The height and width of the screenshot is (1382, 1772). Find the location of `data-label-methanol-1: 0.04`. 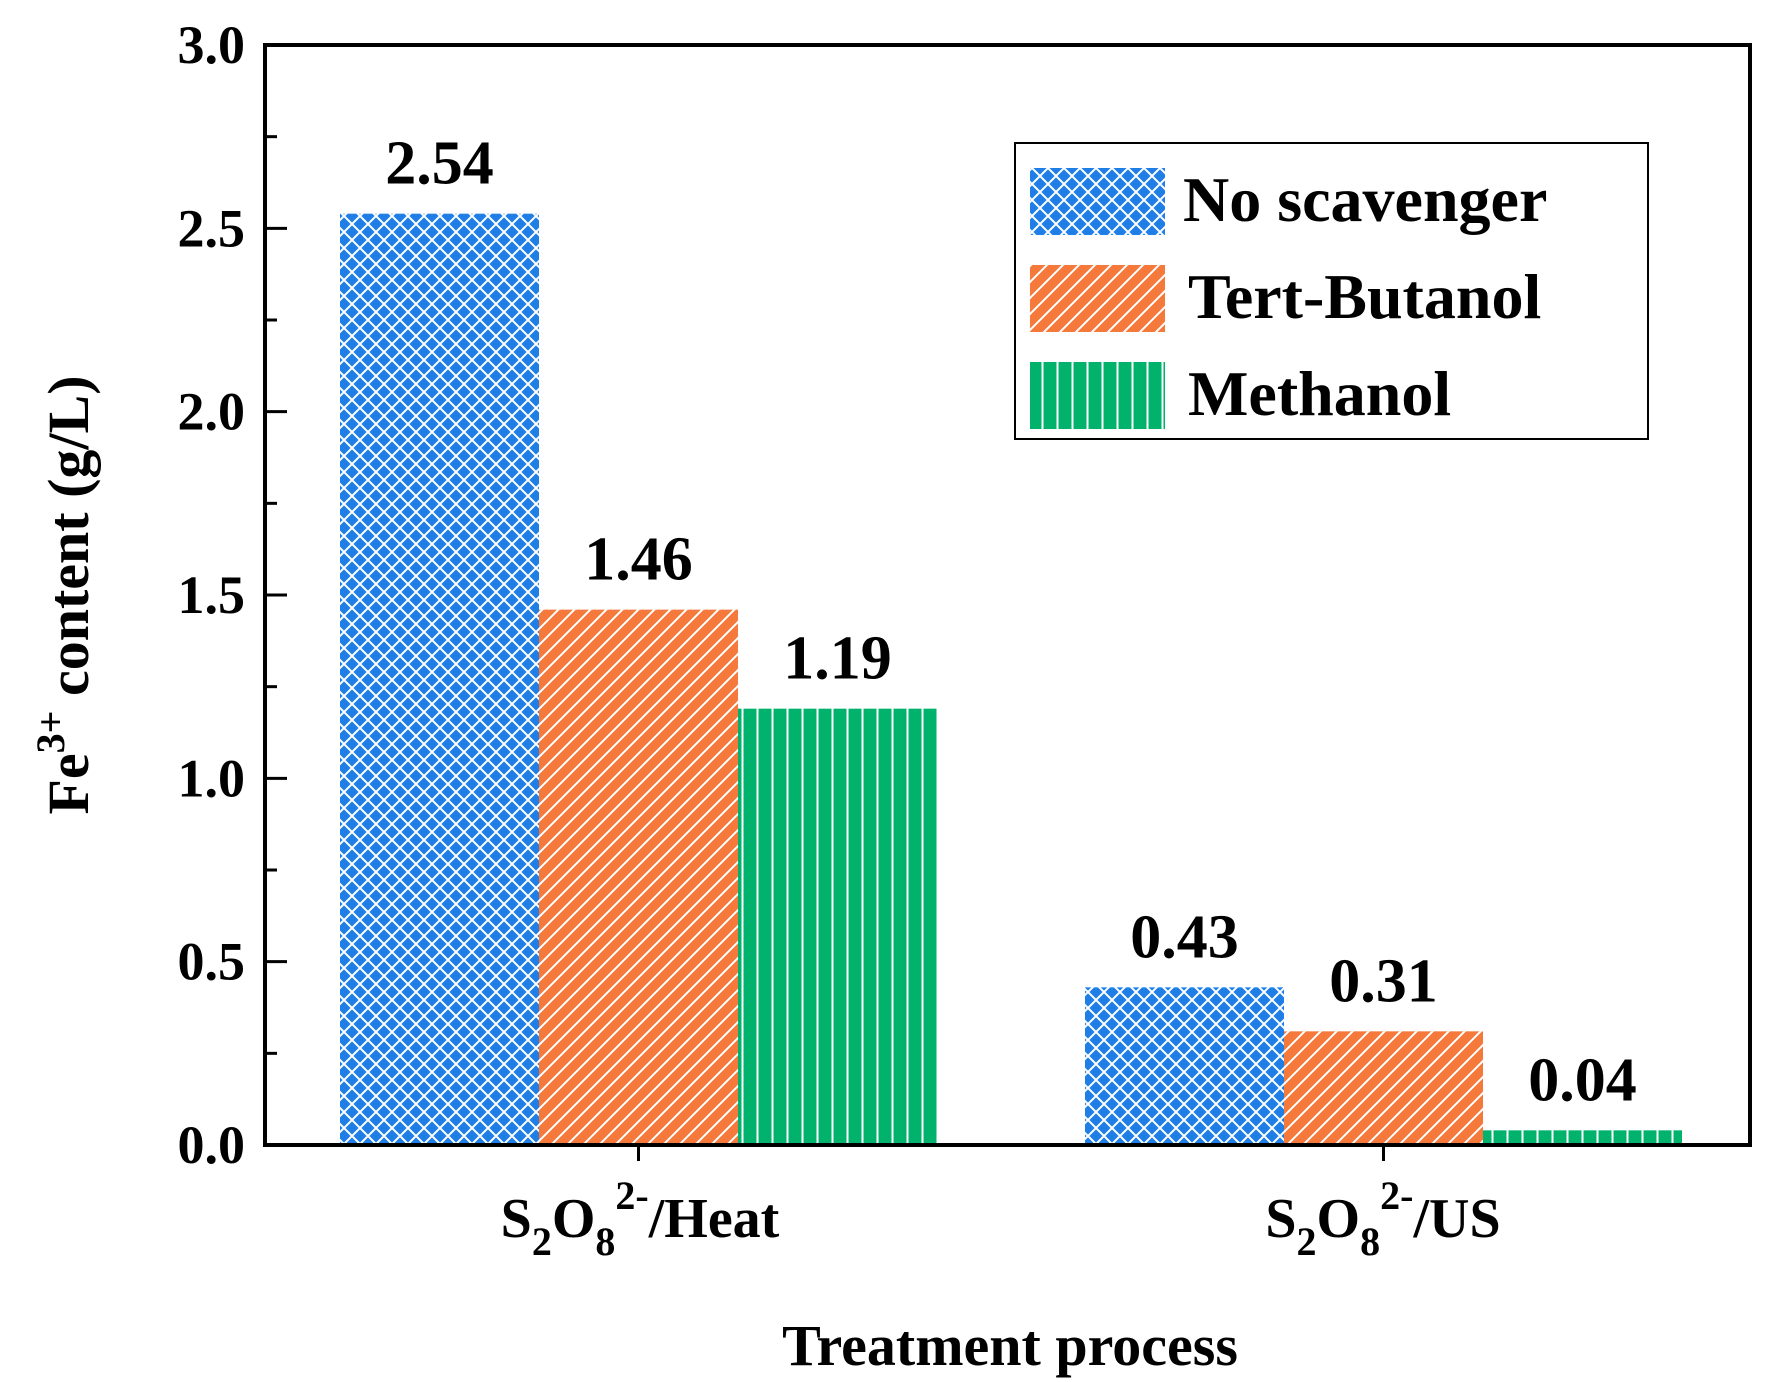

data-label-methanol-1: 0.04 is located at coordinates (1582, 1080).